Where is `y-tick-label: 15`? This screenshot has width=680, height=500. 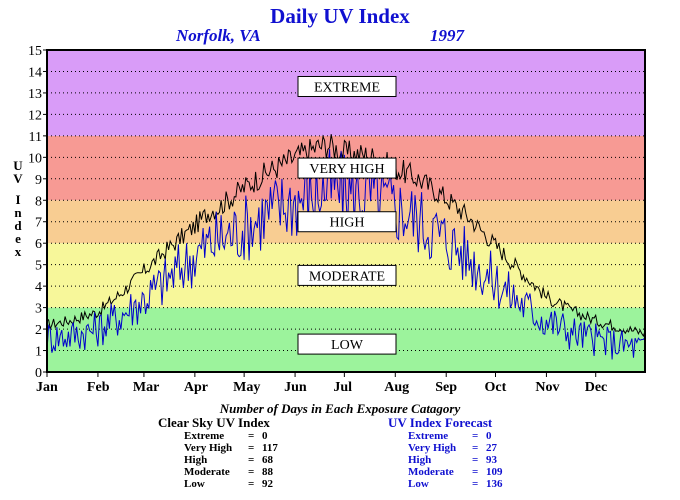
y-tick-label: 15 is located at coordinates (35, 51).